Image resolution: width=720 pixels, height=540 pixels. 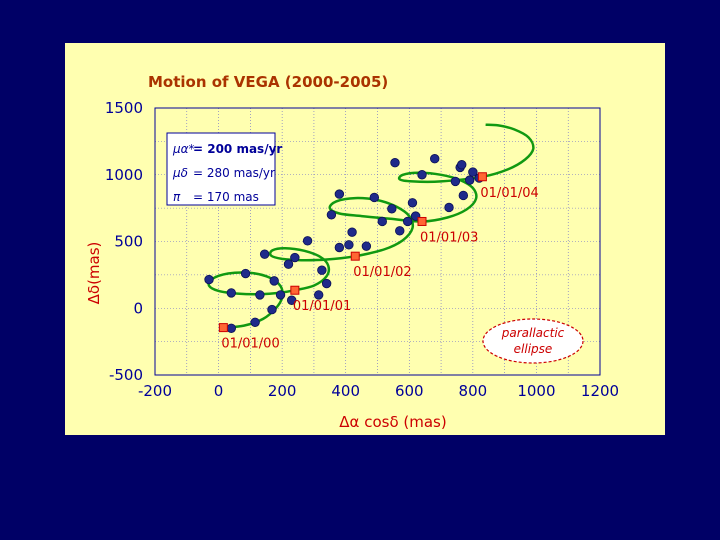 I want to click on epoch-label: 01/01/01, so click(x=322, y=306).